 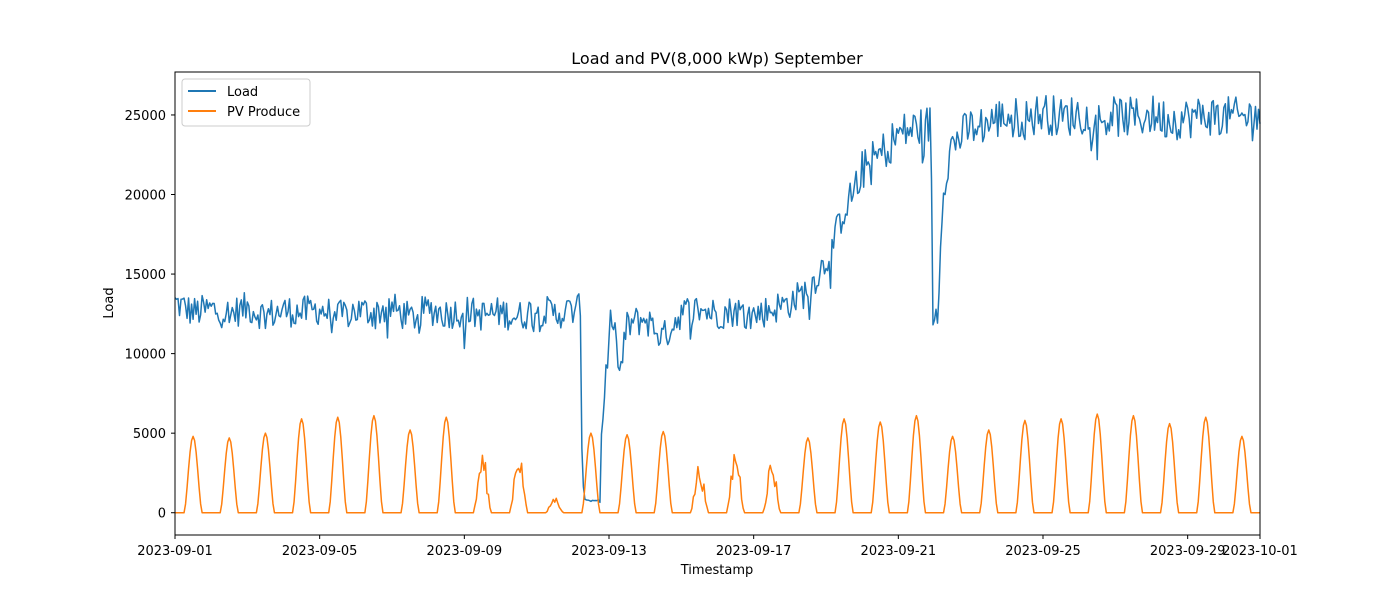 I want to click on x-tick-label: 2023-09-29, so click(x=1188, y=551).